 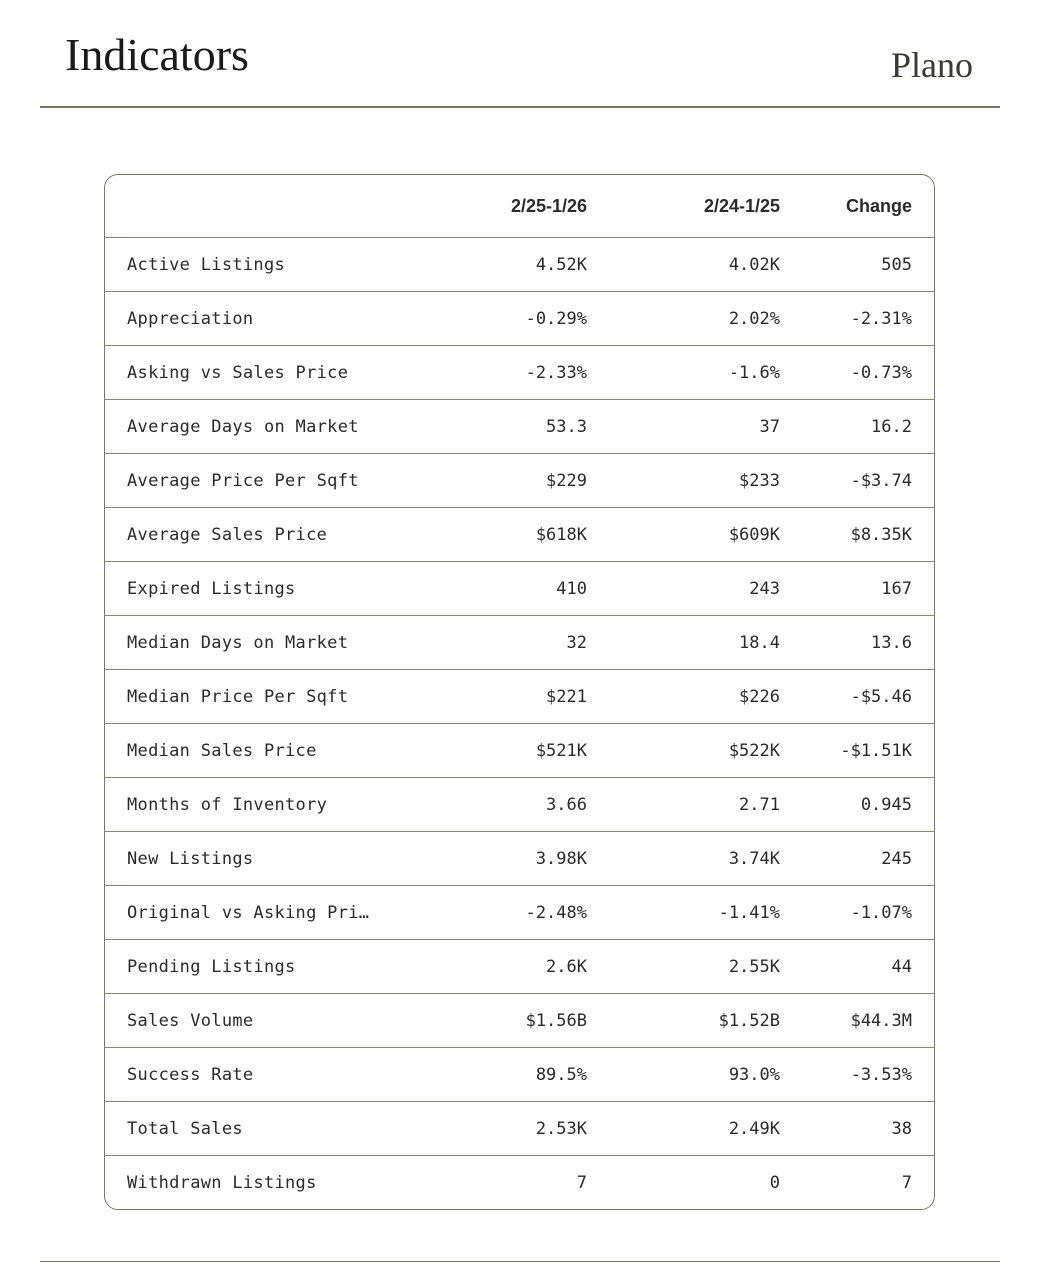 I want to click on change-value: 7, so click(x=906, y=1182).